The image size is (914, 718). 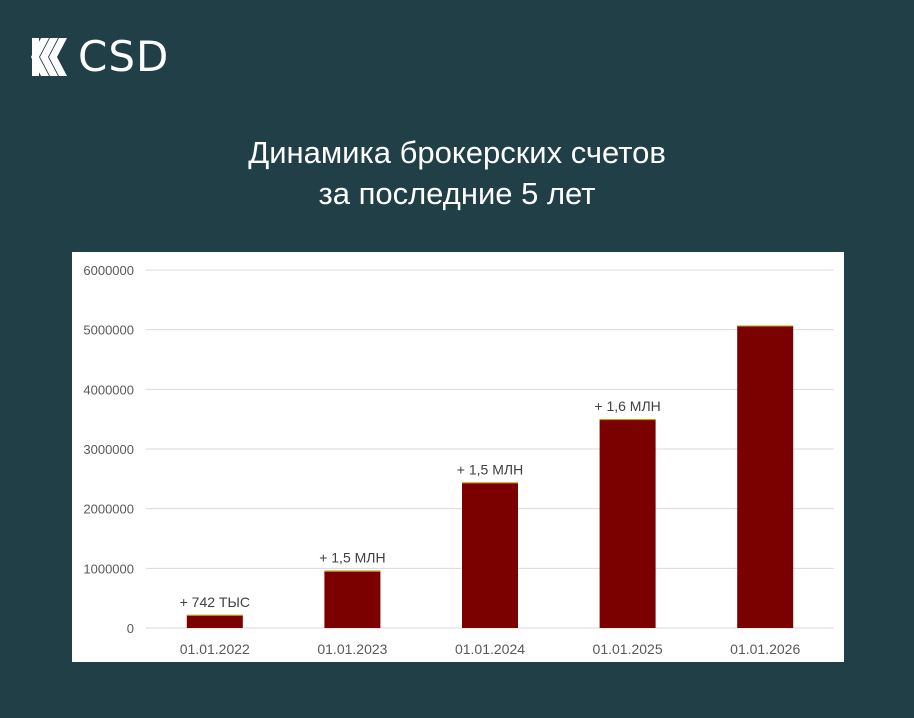 I want to click on y-tick-label: 4000000, so click(x=108, y=389).